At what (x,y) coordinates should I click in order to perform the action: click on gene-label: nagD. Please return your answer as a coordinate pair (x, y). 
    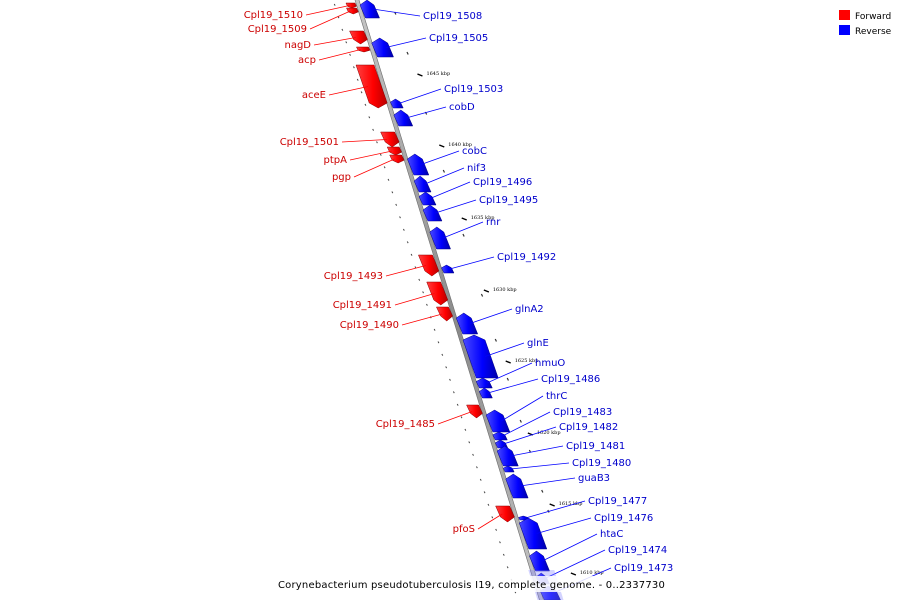
    Looking at the image, I should click on (297, 45).